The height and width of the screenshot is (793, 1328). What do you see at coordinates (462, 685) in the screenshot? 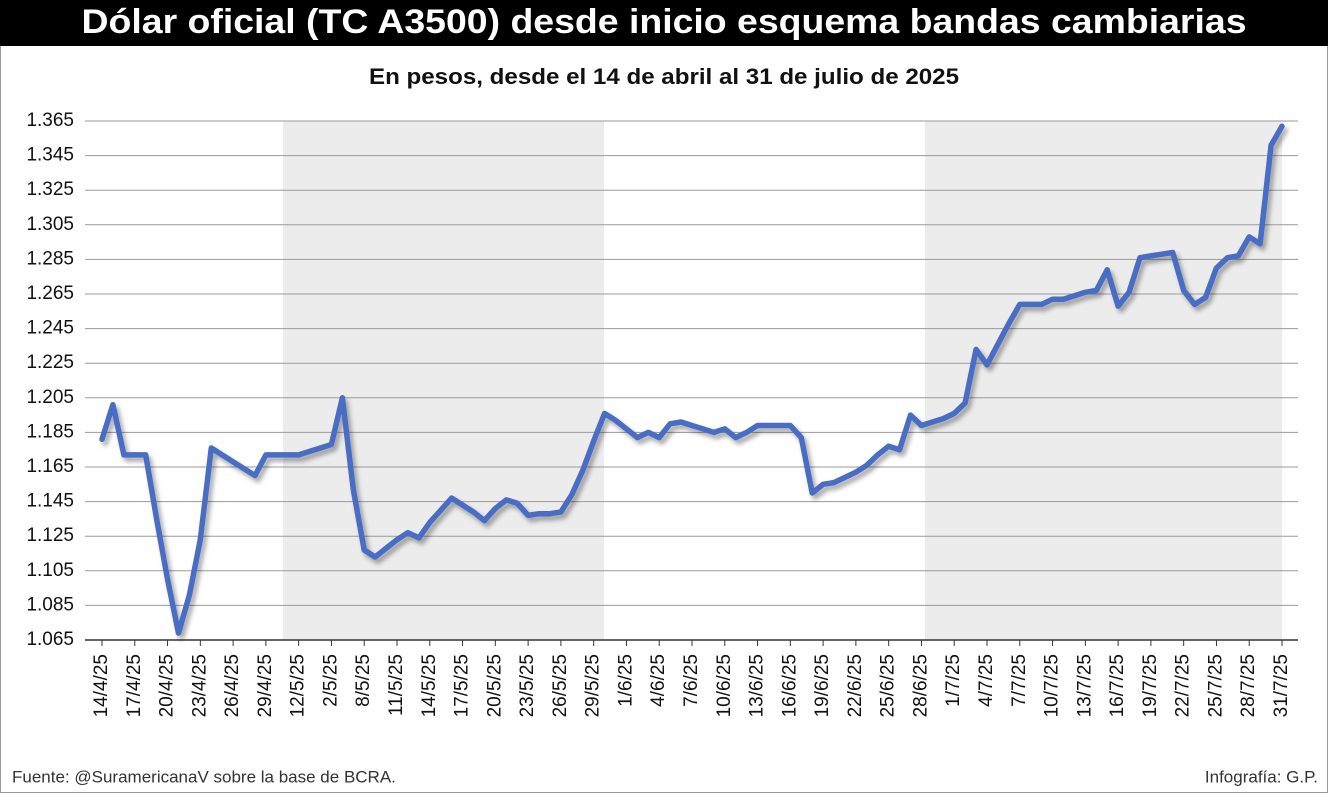
I see `x-tick-label: 17/5/25` at bounding box center [462, 685].